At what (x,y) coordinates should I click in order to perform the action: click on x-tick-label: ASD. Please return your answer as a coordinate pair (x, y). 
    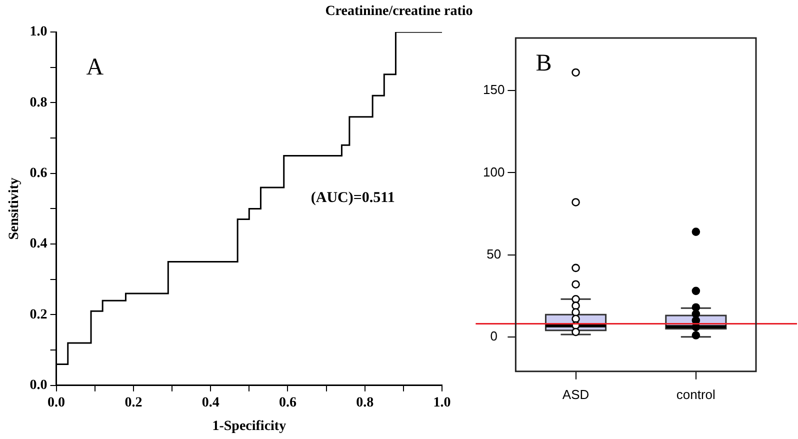
    Looking at the image, I should click on (576, 394).